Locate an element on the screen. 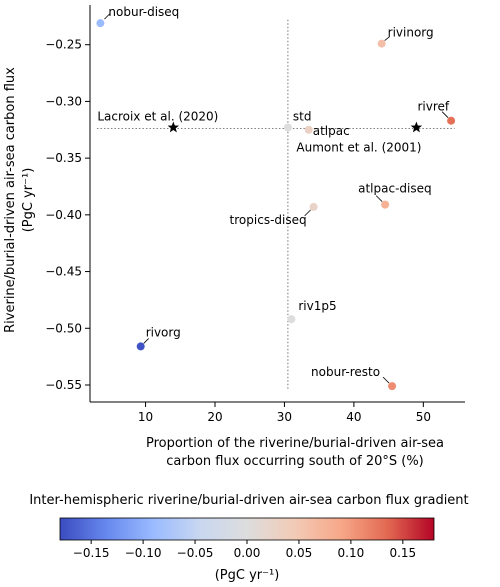  point-label-atlpac-diseq: atlpac-diseq is located at coordinates (395, 189).